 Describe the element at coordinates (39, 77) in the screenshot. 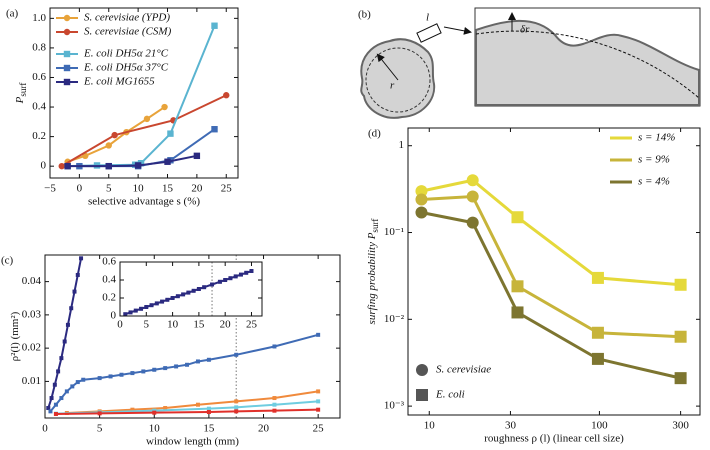

I see `y-tick-label: 0.6` at that location.